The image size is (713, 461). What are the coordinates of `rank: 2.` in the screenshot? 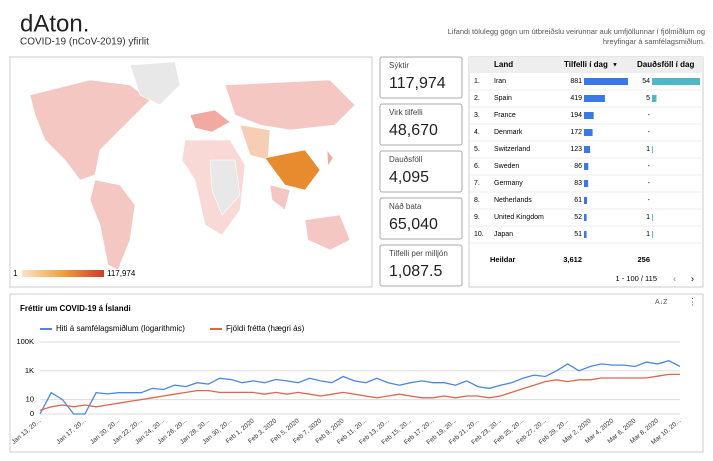 It's located at (477, 98).